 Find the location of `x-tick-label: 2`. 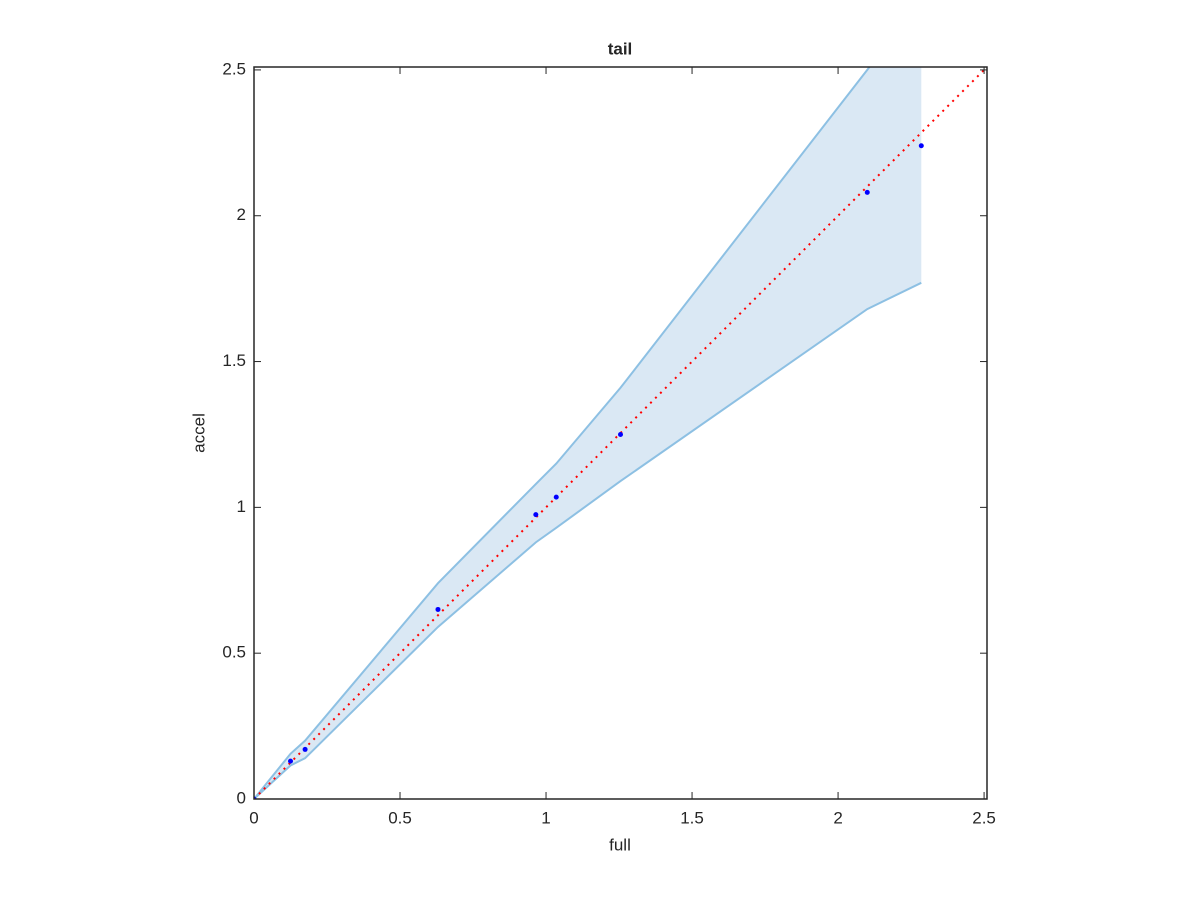

x-tick-label: 2 is located at coordinates (837, 817).